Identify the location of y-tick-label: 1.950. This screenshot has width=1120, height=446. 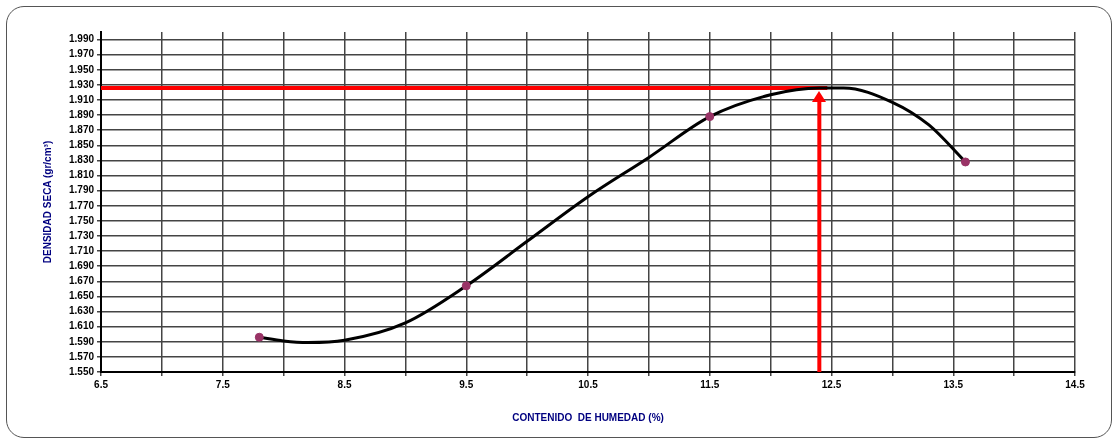
(81, 69).